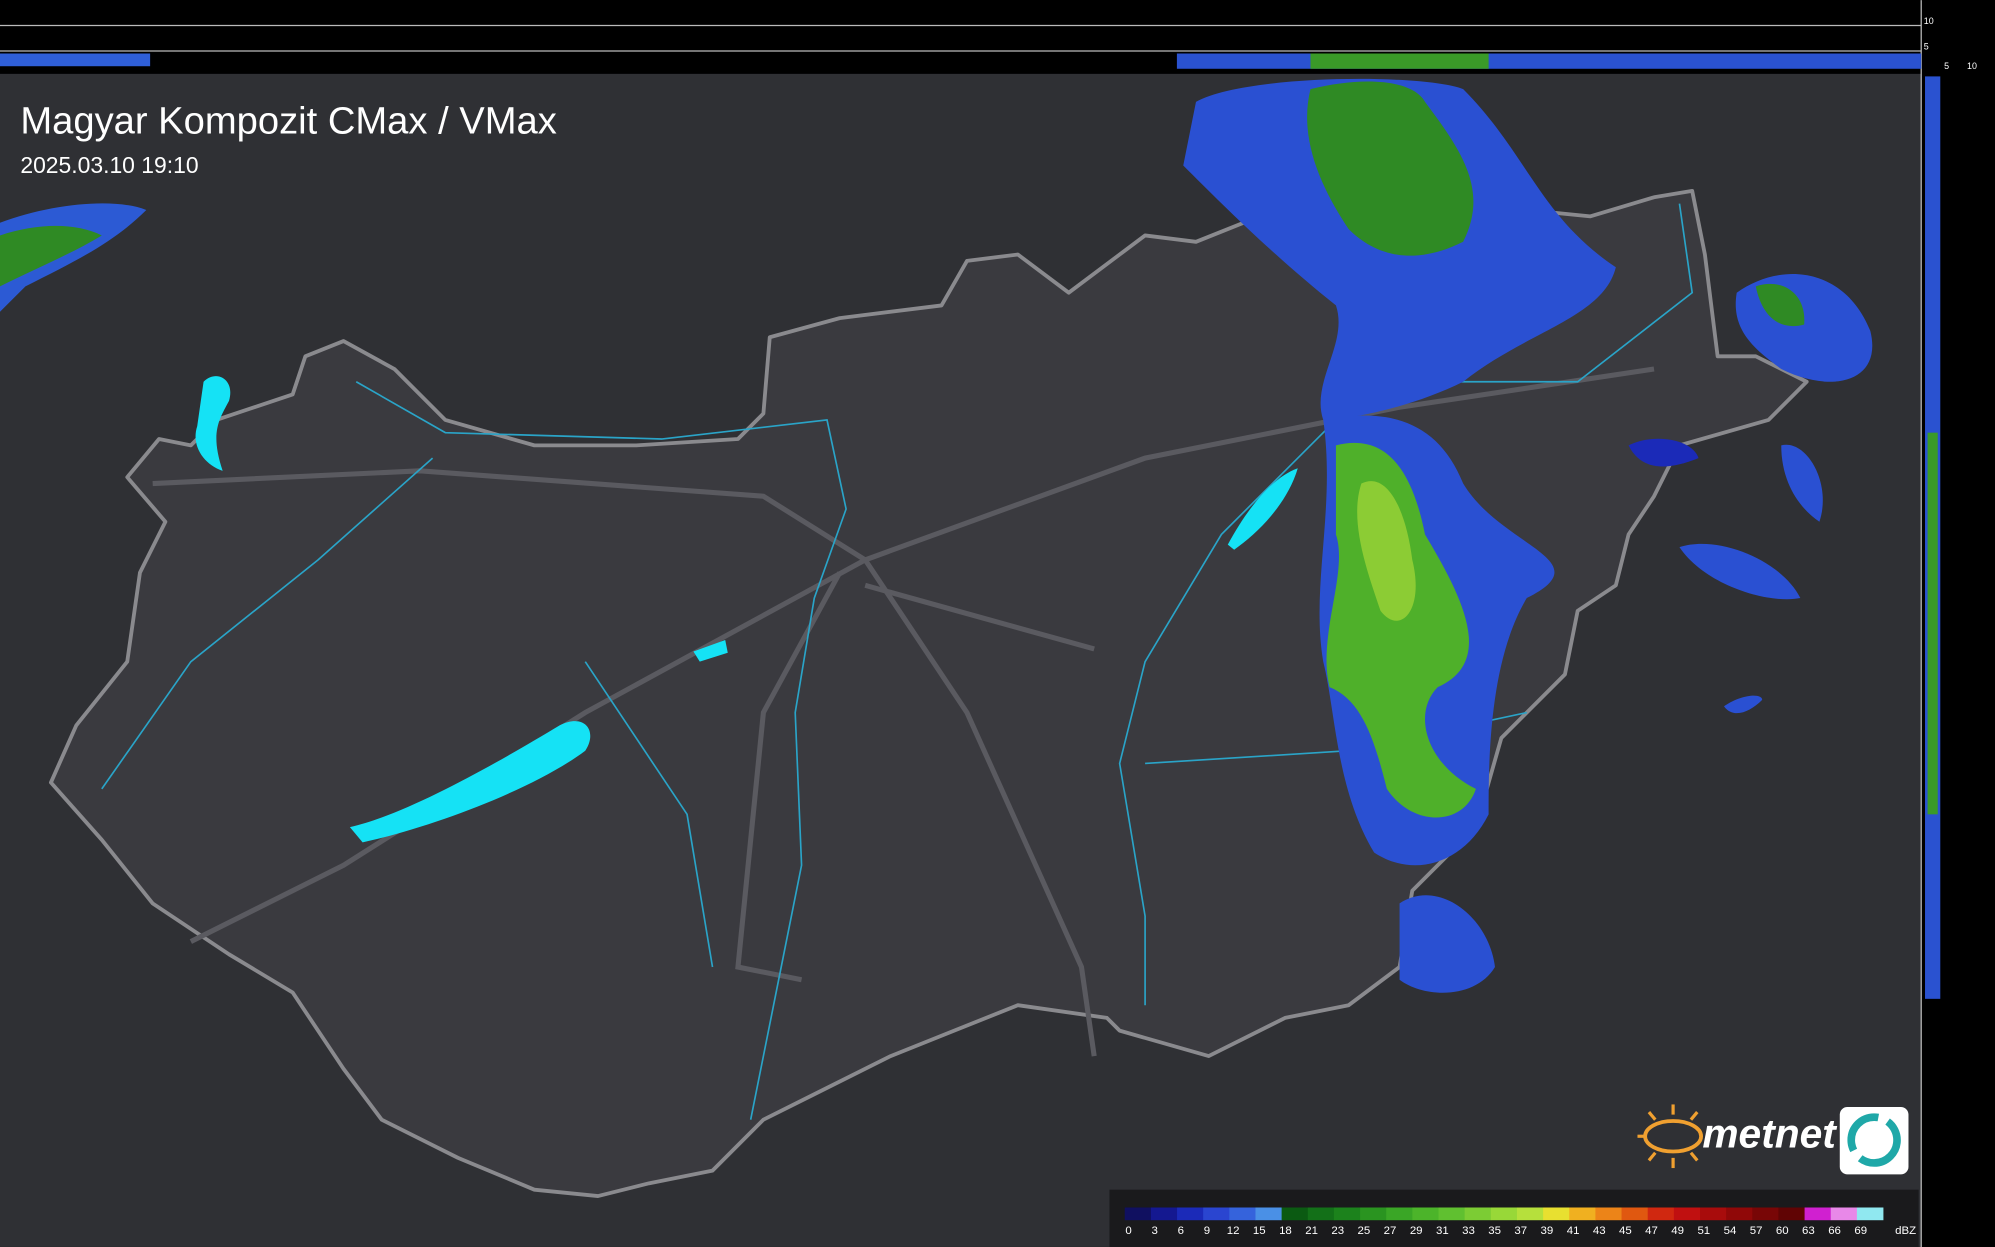  Describe the element at coordinates (213, 423) in the screenshot. I see `lake-ferto` at that location.